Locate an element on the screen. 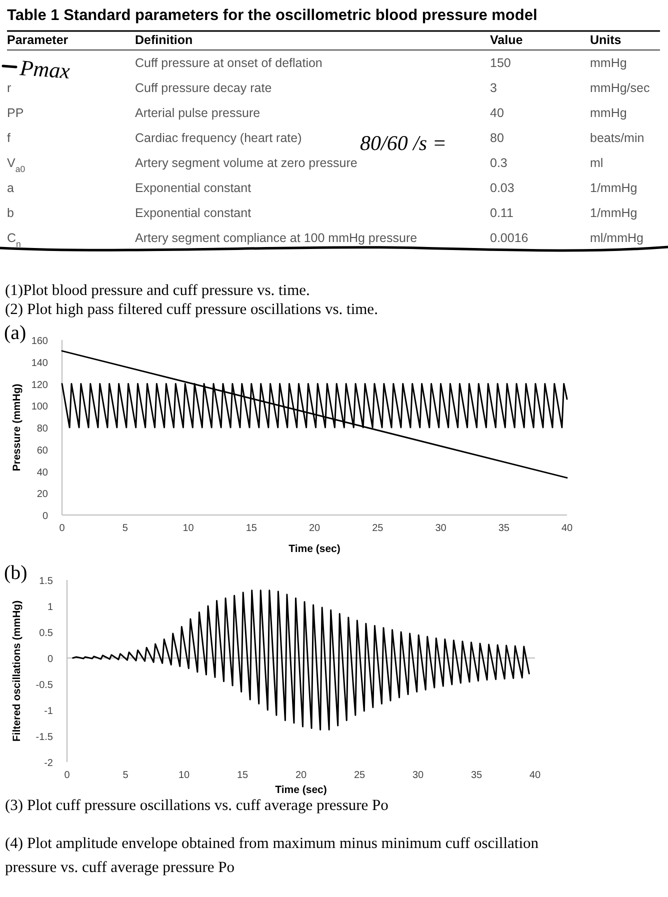 This screenshot has width=668, height=897. text: 0.11 is located at coordinates (502, 213).